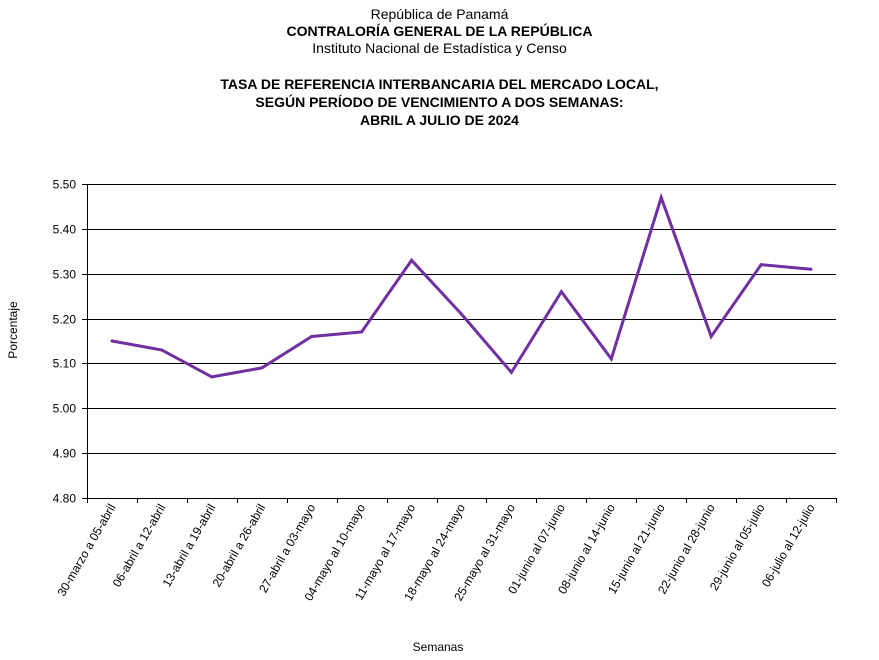 Image resolution: width=879 pixels, height=660 pixels. What do you see at coordinates (439, 120) in the screenshot?
I see `chart-title-line-3: ABRIL A JULIO DE 2024` at bounding box center [439, 120].